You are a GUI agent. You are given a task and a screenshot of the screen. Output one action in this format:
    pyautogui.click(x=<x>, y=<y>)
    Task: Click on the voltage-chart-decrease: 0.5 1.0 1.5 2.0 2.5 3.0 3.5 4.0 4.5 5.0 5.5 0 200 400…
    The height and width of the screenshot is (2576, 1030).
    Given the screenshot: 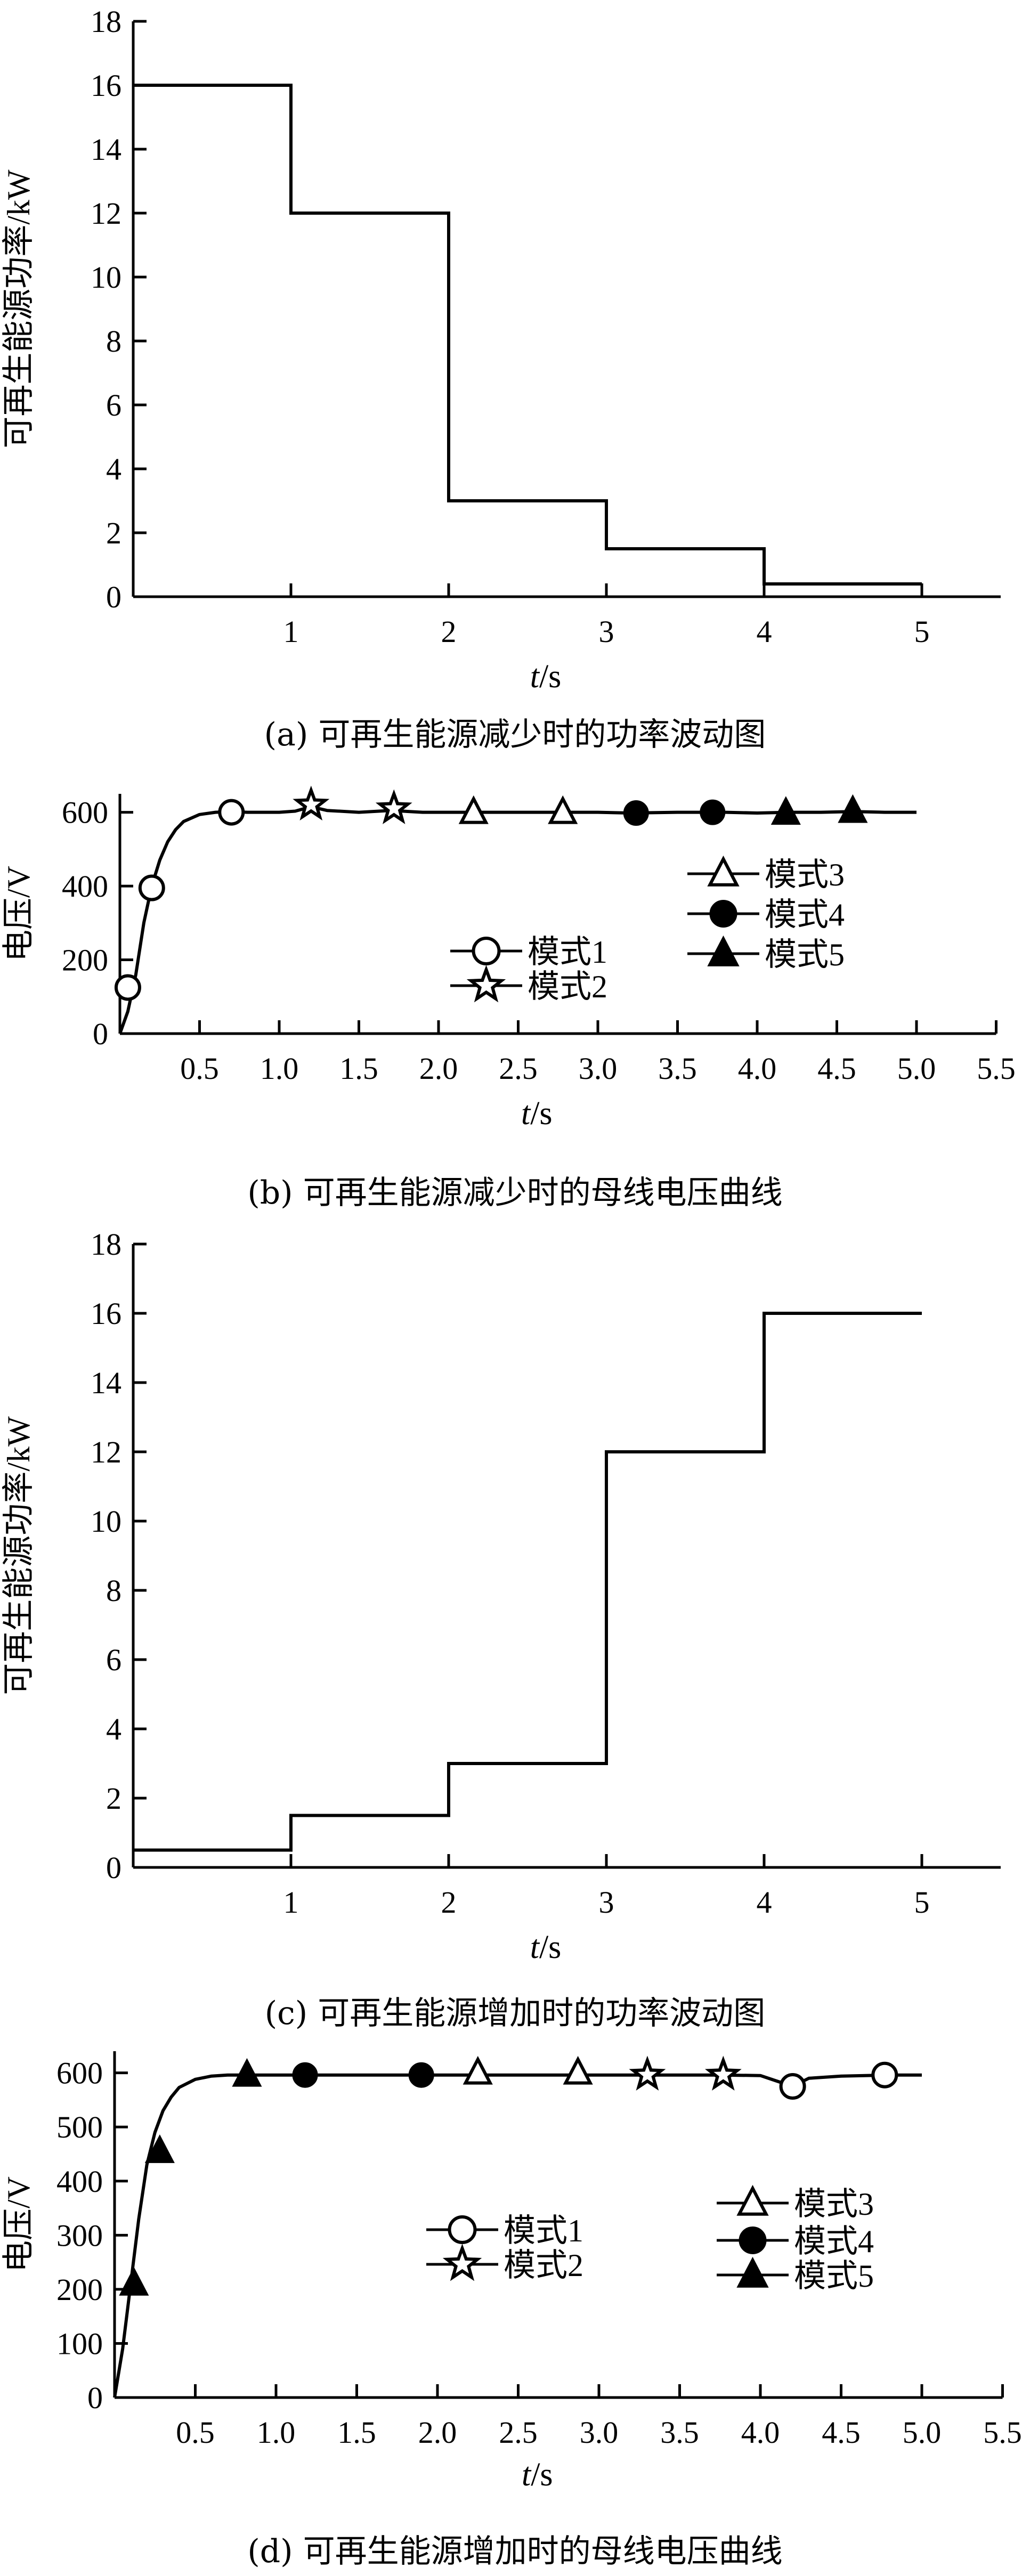 What is the action you would take?
    pyautogui.click(x=508, y=958)
    